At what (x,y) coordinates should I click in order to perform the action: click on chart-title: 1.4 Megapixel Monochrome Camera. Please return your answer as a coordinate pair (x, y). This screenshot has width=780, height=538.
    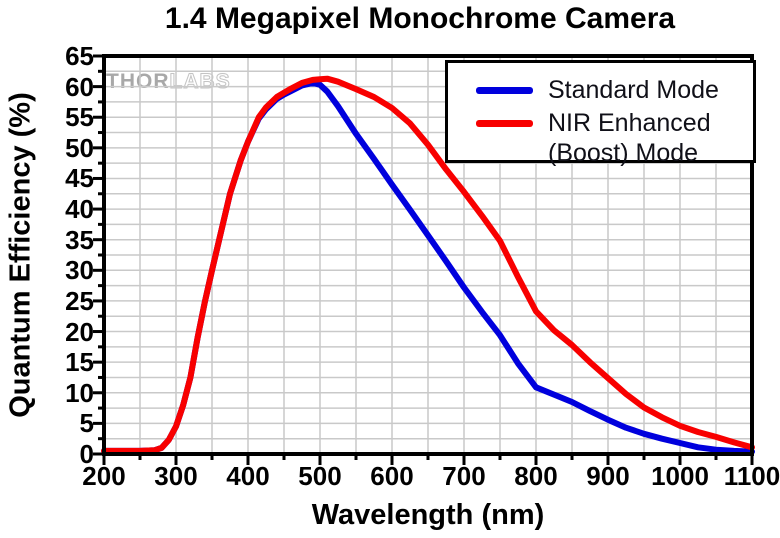
    Looking at the image, I should click on (420, 18).